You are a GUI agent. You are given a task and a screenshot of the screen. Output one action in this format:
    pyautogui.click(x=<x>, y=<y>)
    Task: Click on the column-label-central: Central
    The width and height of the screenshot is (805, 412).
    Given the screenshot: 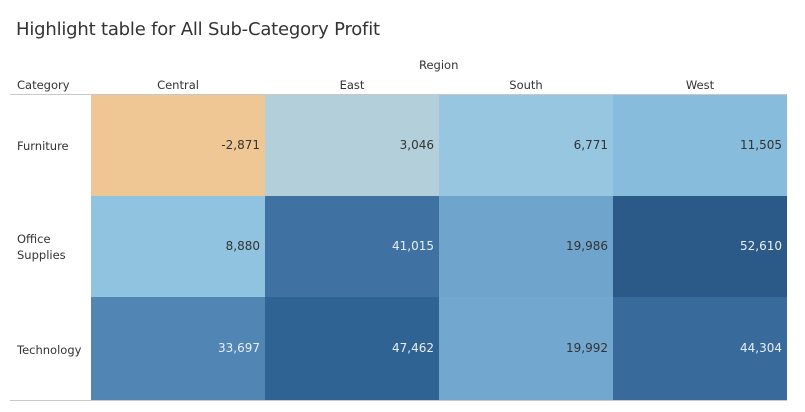 What is the action you would take?
    pyautogui.click(x=178, y=85)
    